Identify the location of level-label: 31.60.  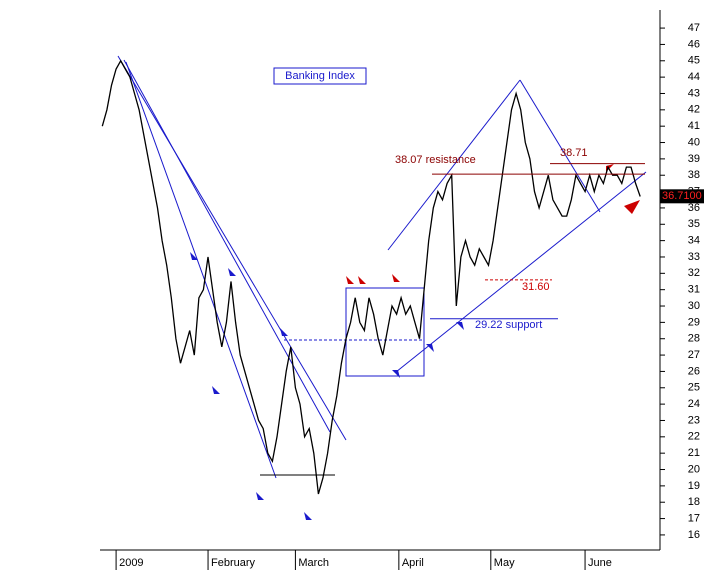
(536, 287).